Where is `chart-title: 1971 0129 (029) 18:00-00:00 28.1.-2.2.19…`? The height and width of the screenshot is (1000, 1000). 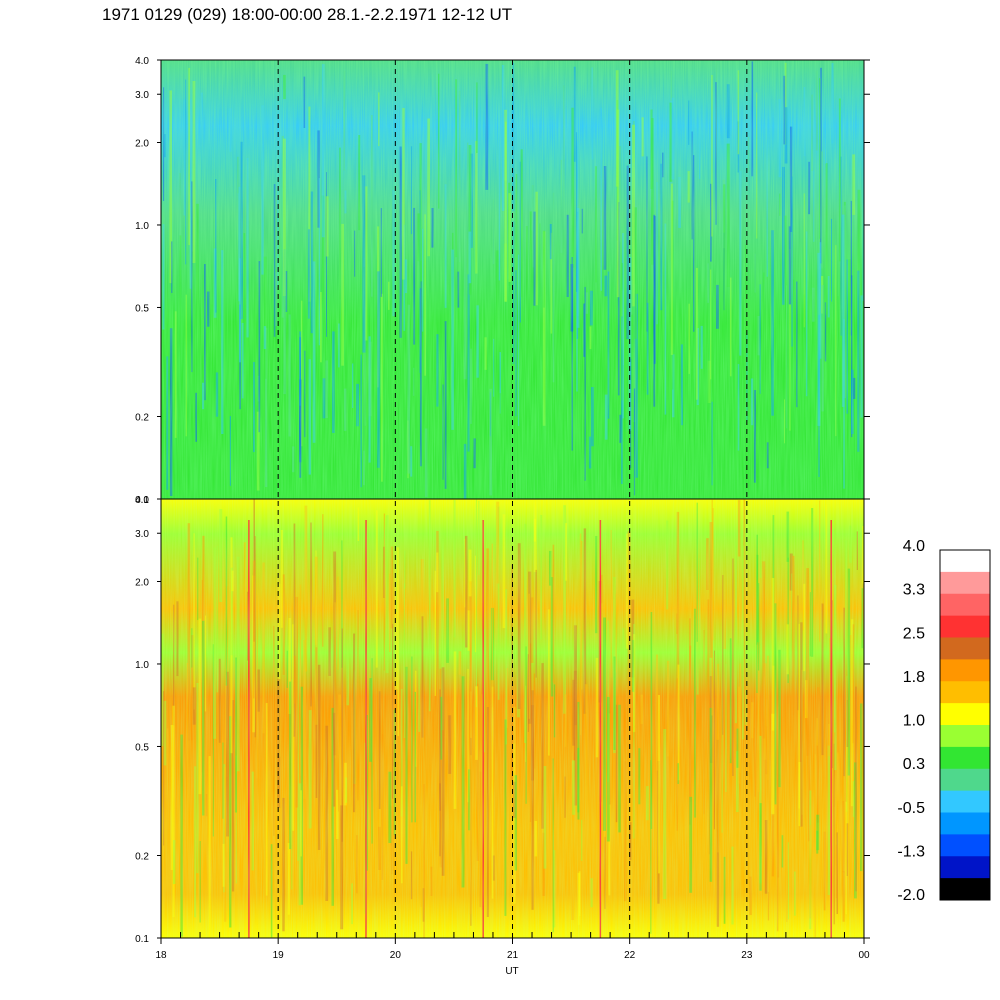 chart-title: 1971 0129 (029) 18:00-00:00 28.1.-2.2.19… is located at coordinates (307, 14).